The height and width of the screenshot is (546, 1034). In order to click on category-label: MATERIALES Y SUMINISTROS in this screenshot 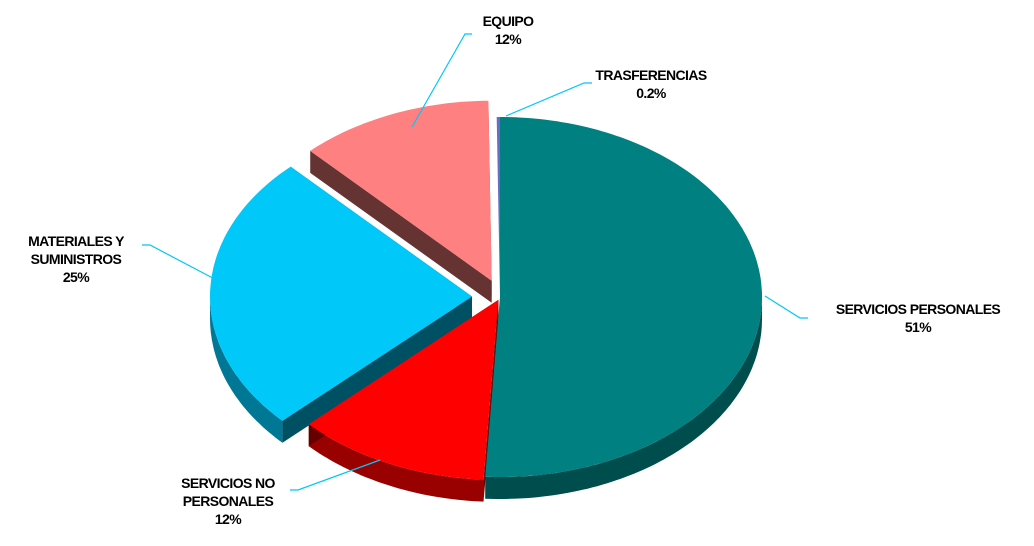, I will do `click(76, 250)`.